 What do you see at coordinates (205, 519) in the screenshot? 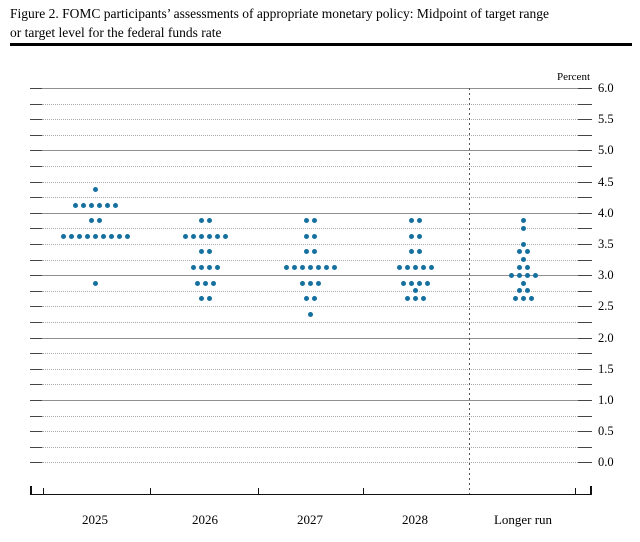
I see `x-category-label-2026: 2026` at bounding box center [205, 519].